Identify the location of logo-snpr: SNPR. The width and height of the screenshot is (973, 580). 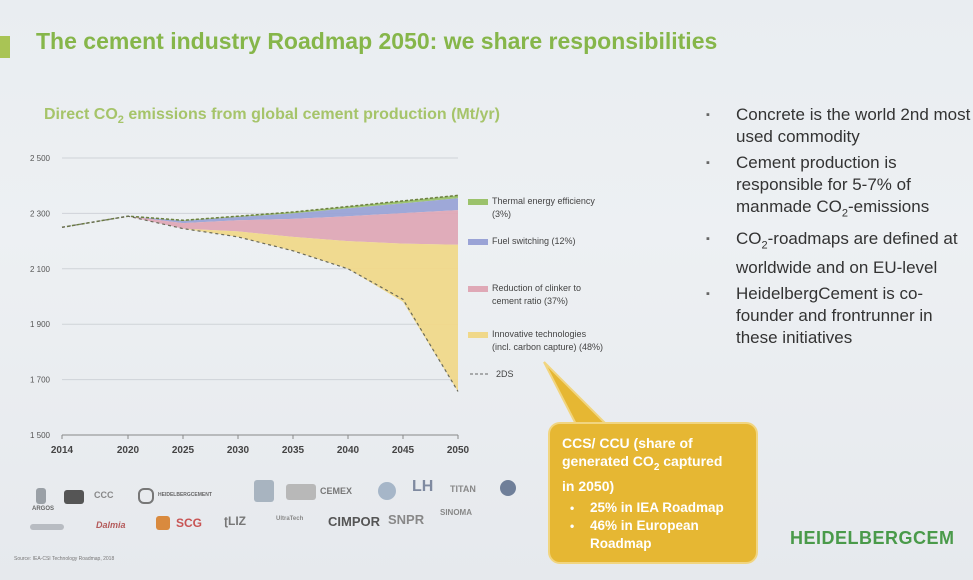
(406, 519).